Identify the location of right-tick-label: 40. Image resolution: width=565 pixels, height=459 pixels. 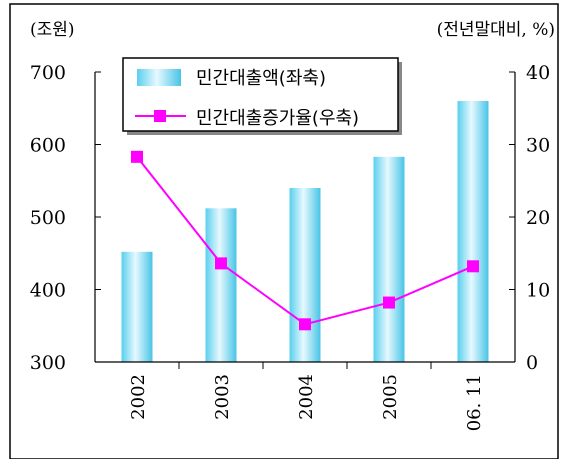
(538, 73).